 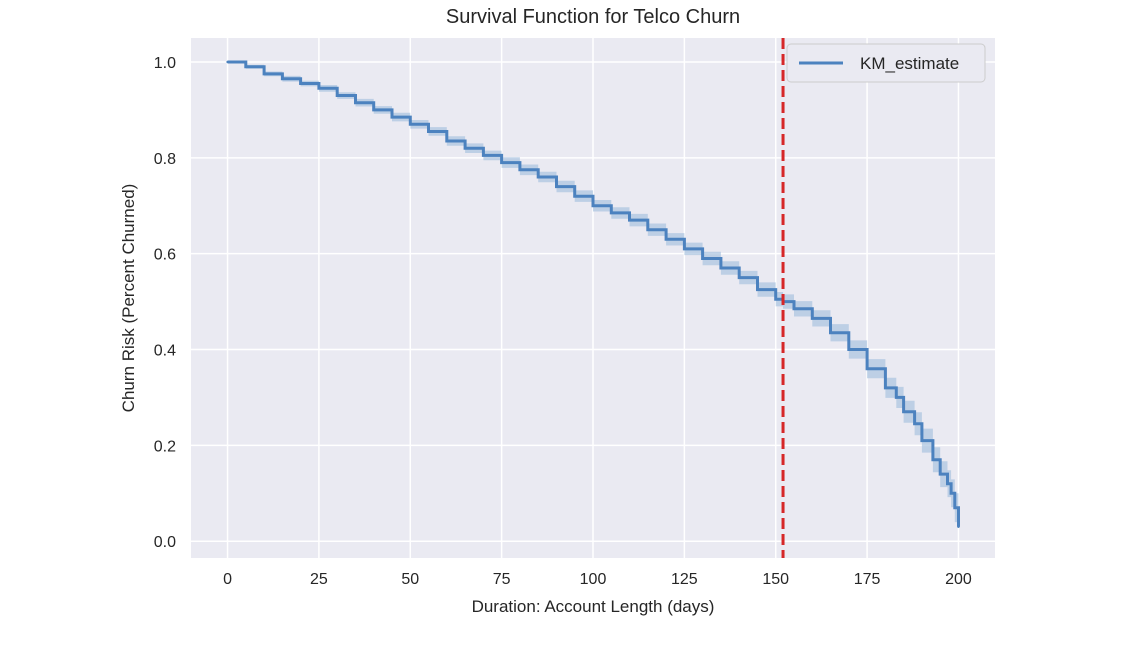 What do you see at coordinates (684, 579) in the screenshot?
I see `x-tick-label: 125` at bounding box center [684, 579].